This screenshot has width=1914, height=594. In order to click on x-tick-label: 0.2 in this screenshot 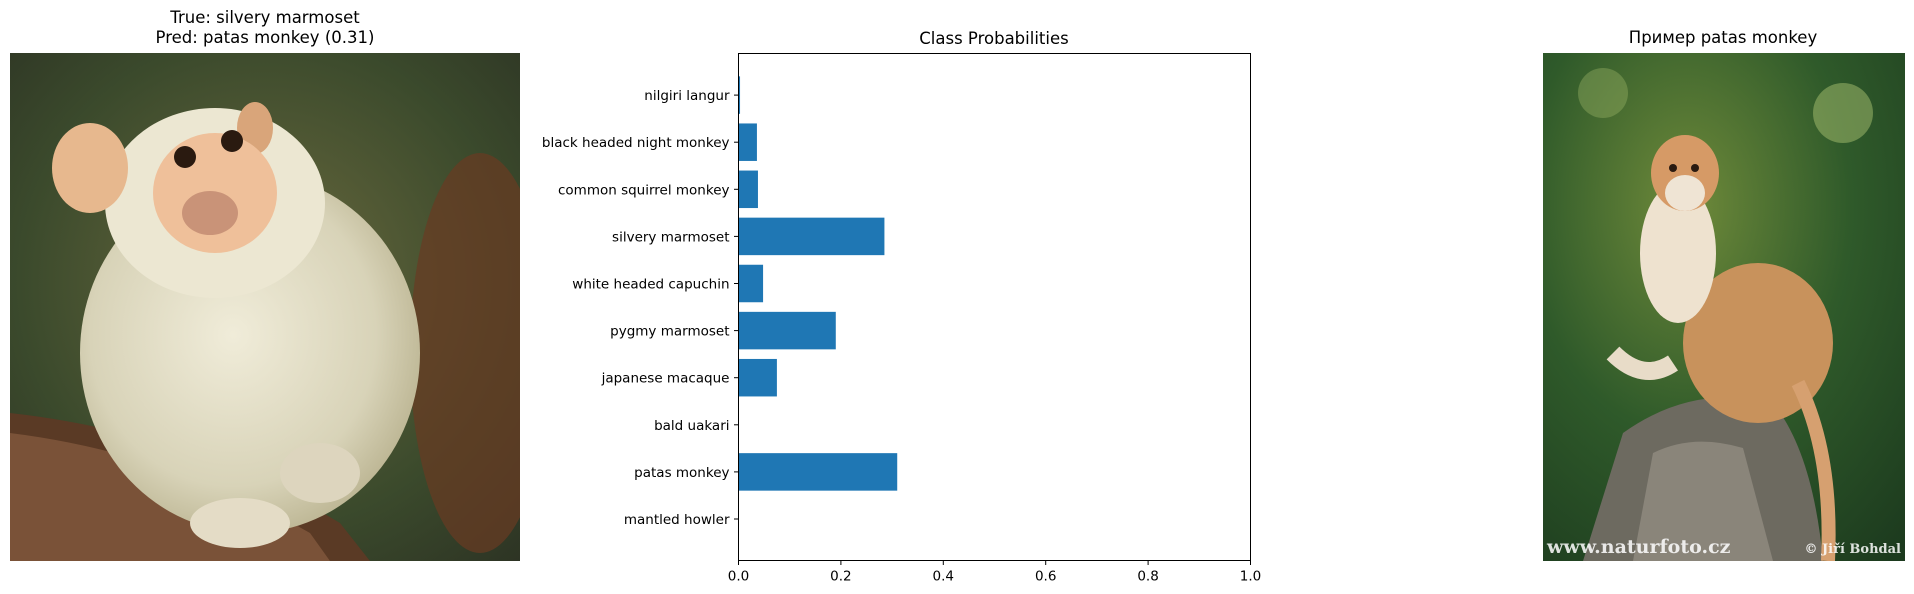, I will do `click(840, 577)`.